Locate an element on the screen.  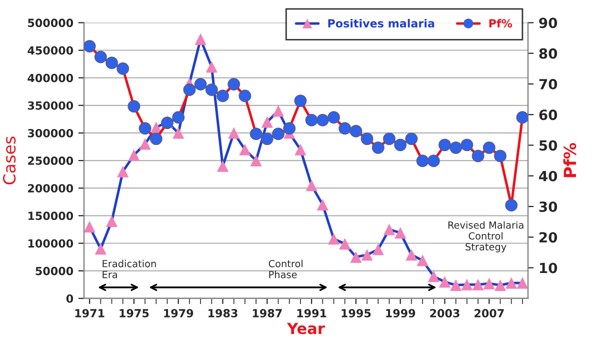
x-tick-label: 1999 is located at coordinates (401, 313).